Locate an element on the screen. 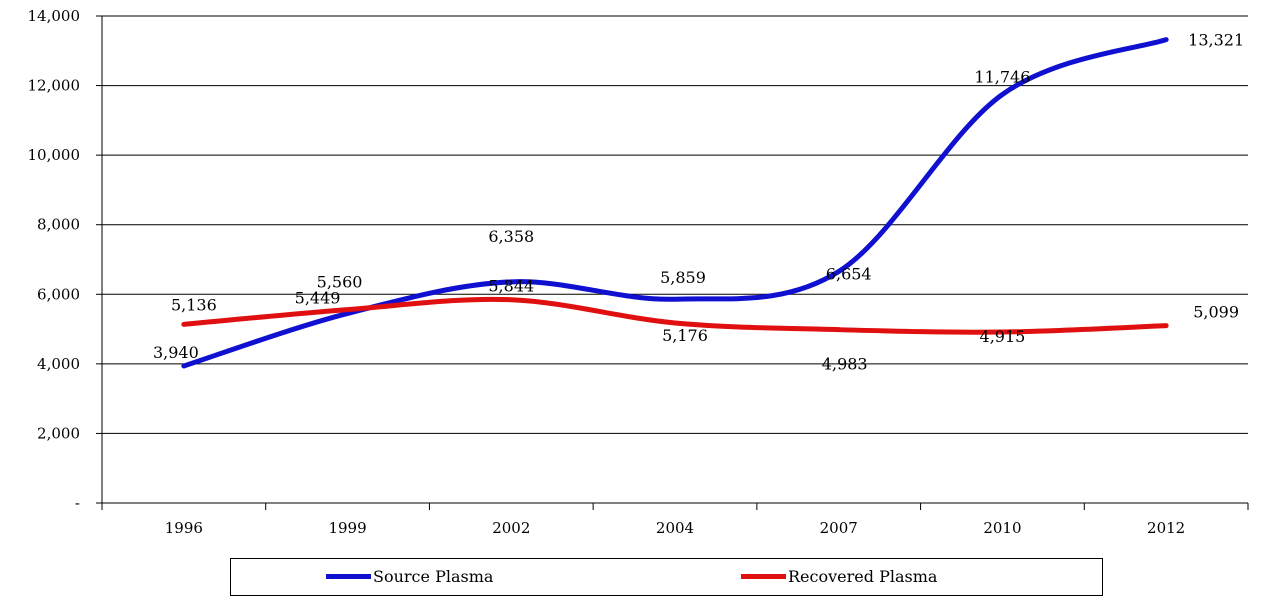 The width and height of the screenshot is (1265, 598). legend-item-recovered-plasma: Recovered Plasma is located at coordinates (839, 576).